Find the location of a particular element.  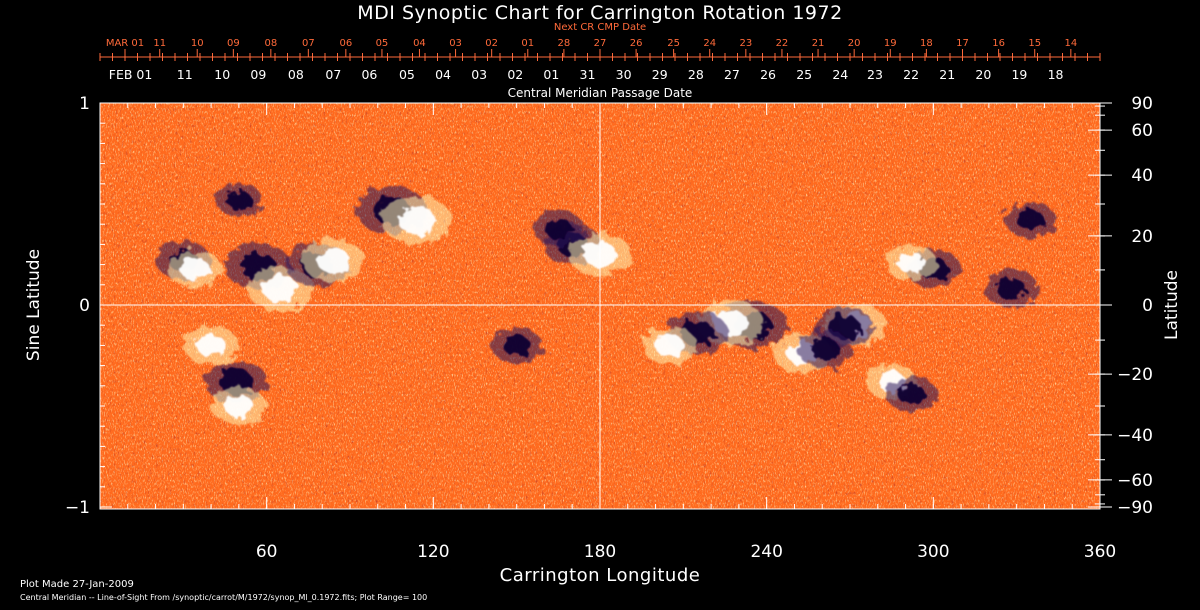

next-cr-date-label: 28 is located at coordinates (564, 43).